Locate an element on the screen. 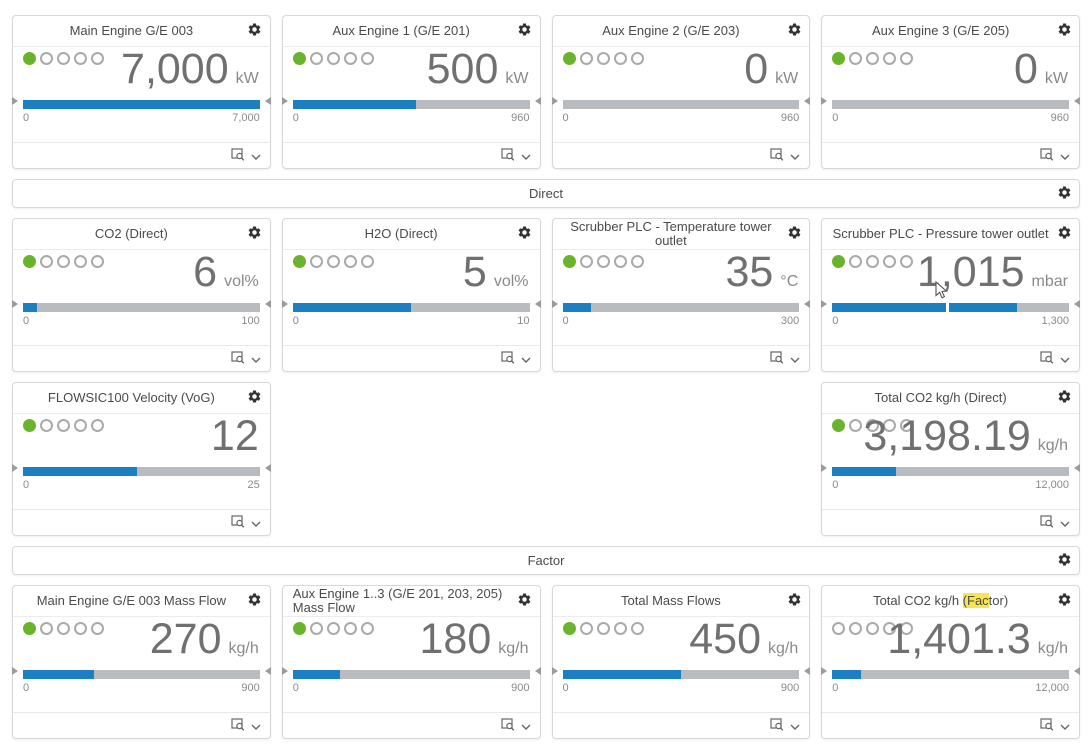 The height and width of the screenshot is (746, 1092). bar-marker is located at coordinates (947, 307).